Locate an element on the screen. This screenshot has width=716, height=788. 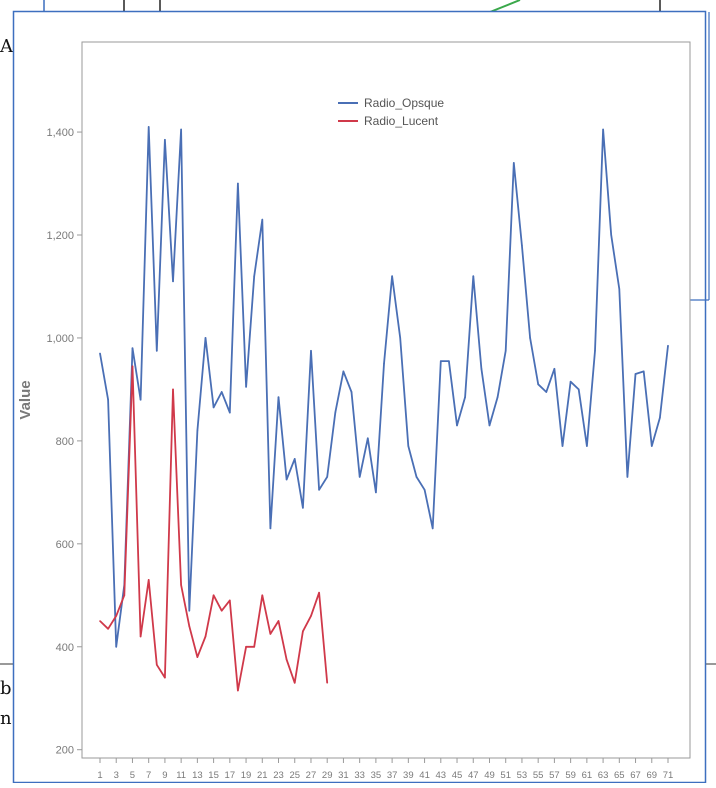
y-tick-label-800: 800 is located at coordinates (65, 442).